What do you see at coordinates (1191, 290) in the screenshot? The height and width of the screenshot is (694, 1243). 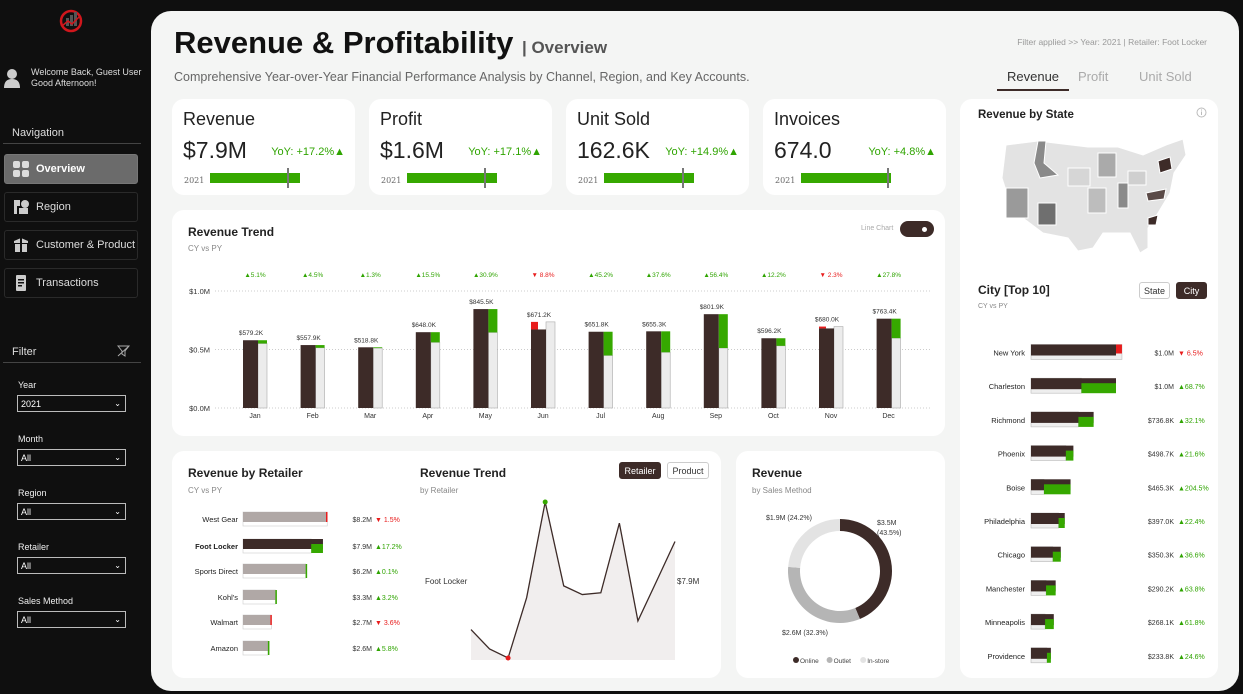 I see `city-button: City` at bounding box center [1191, 290].